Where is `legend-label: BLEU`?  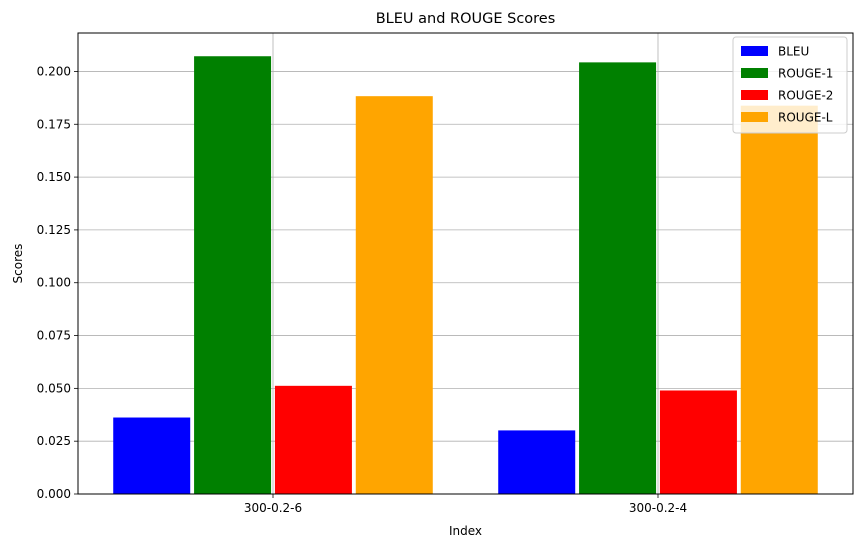 legend-label: BLEU is located at coordinates (793, 52).